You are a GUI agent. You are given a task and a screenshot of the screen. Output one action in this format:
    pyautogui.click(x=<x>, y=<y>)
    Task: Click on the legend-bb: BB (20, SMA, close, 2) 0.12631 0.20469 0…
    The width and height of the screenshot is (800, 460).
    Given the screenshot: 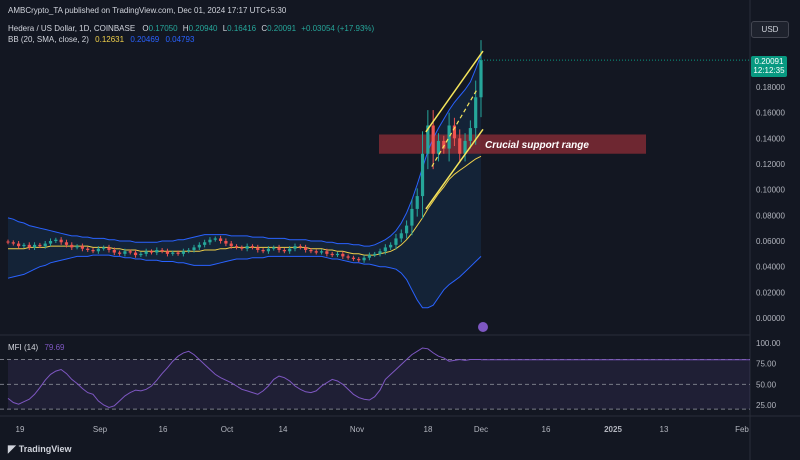 What is the action you would take?
    pyautogui.click(x=101, y=39)
    